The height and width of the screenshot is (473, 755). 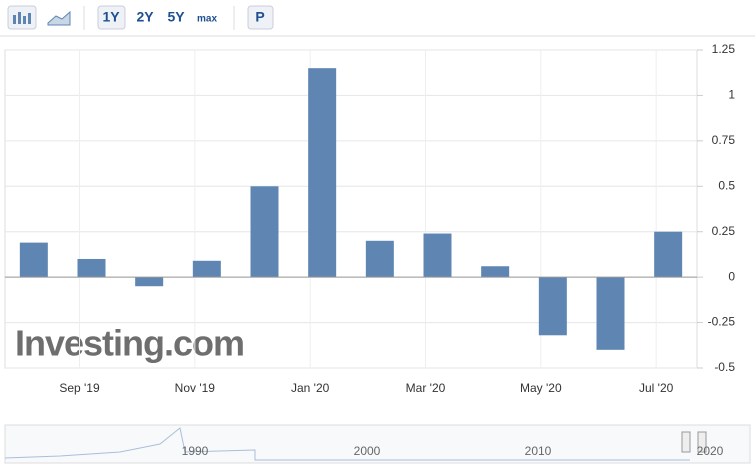 I want to click on navigator-label: 2020, so click(x=710, y=451).